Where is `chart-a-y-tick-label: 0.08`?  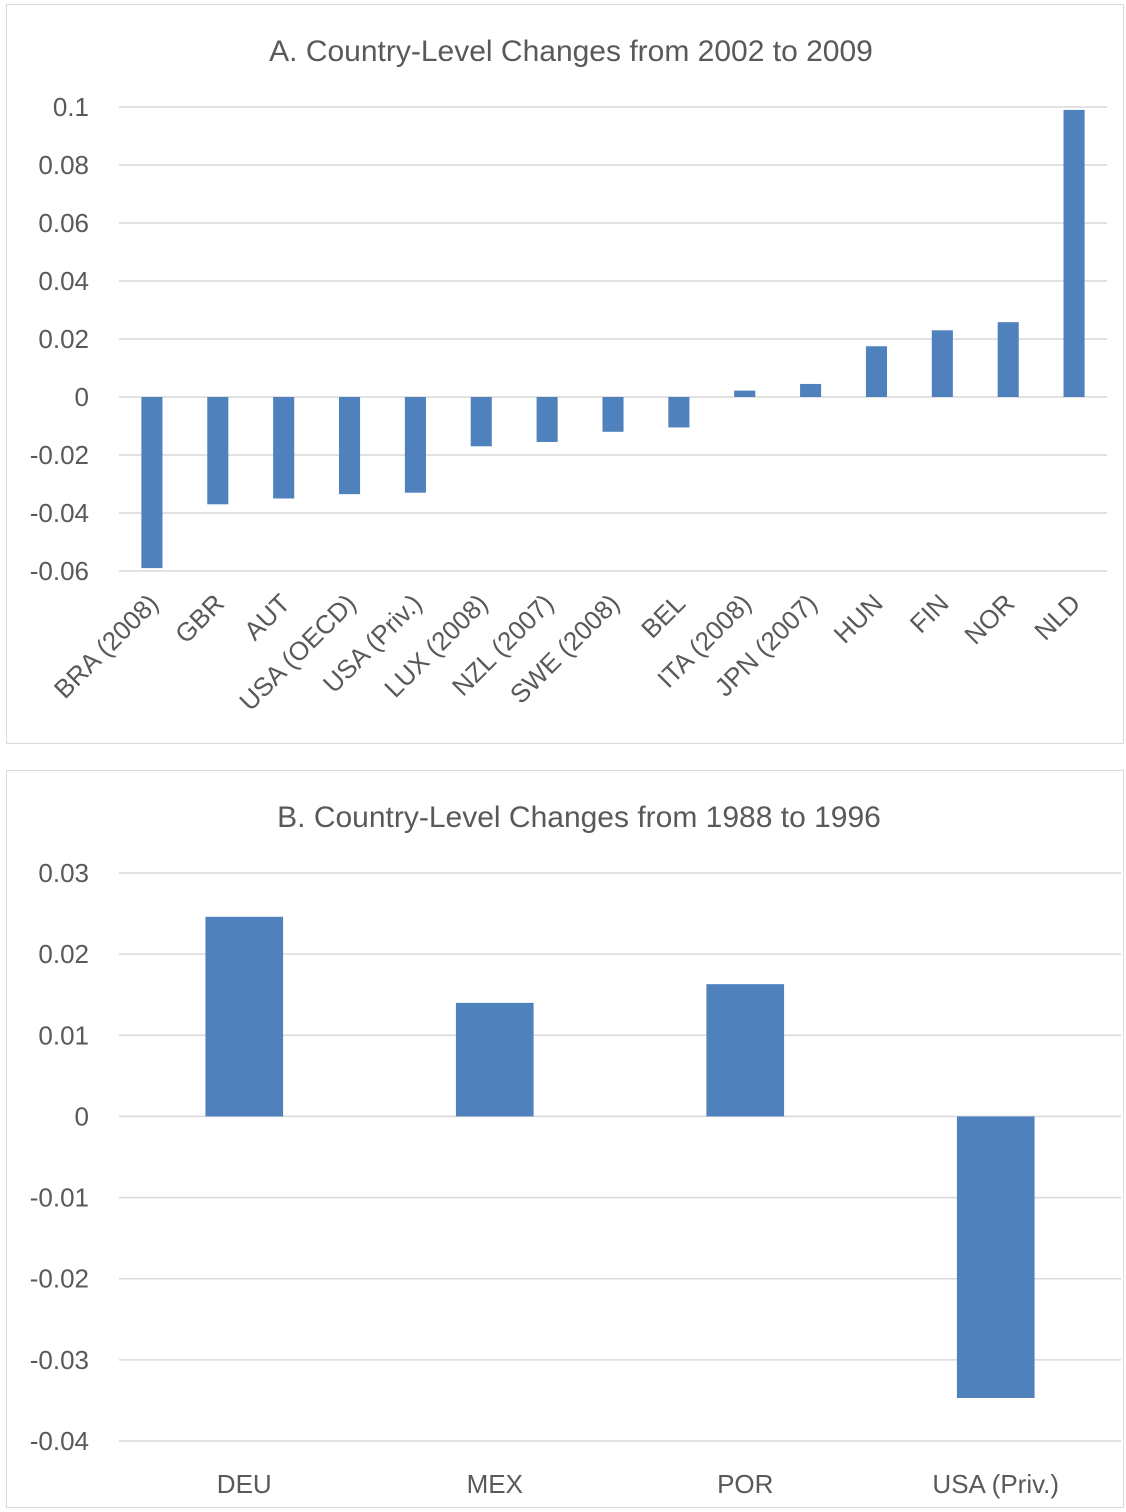 chart-a-y-tick-label: 0.08 is located at coordinates (63, 165).